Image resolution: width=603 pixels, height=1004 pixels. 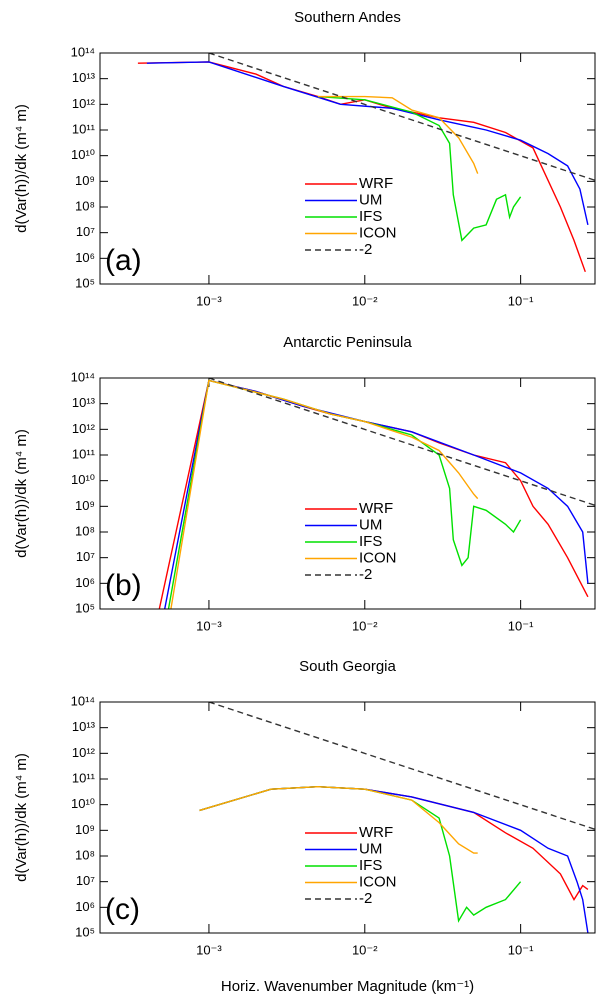 What do you see at coordinates (123, 260) in the screenshot?
I see `panel-label: (a)` at bounding box center [123, 260].